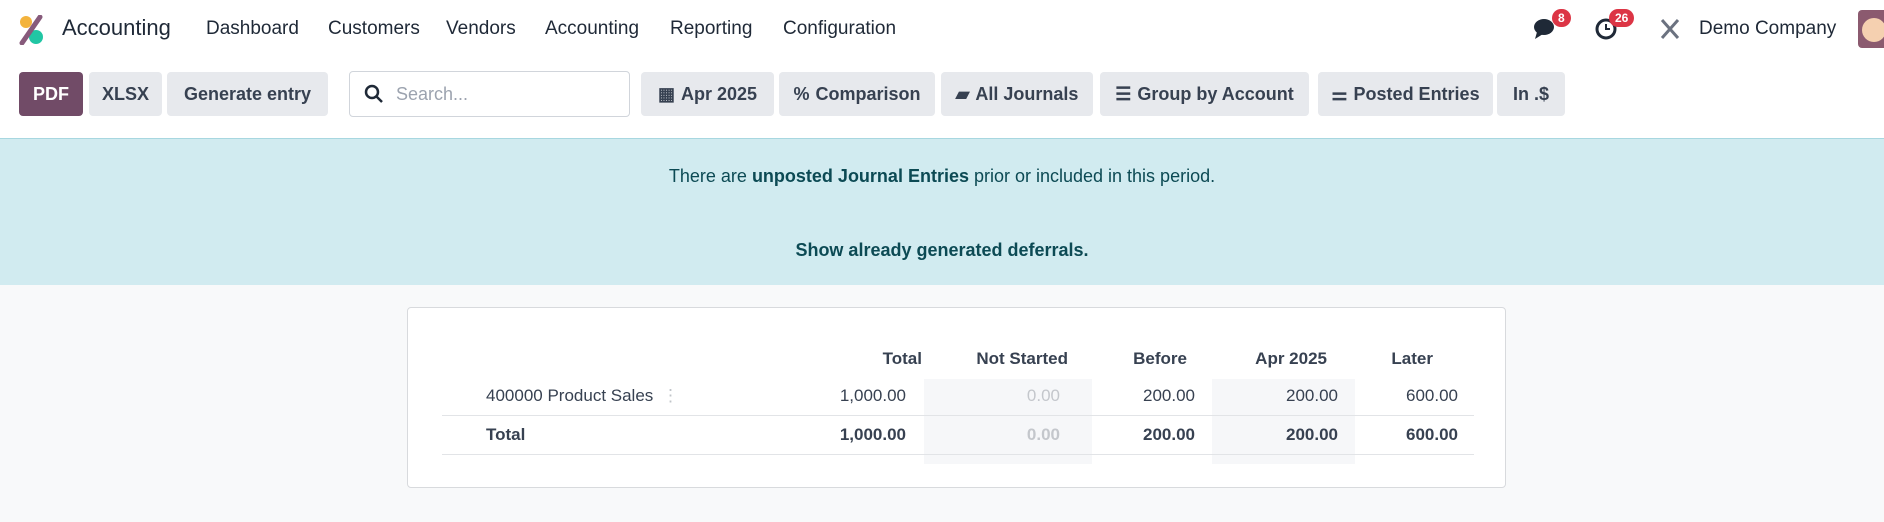  I want to click on activities-button: 26, so click(1615, 27).